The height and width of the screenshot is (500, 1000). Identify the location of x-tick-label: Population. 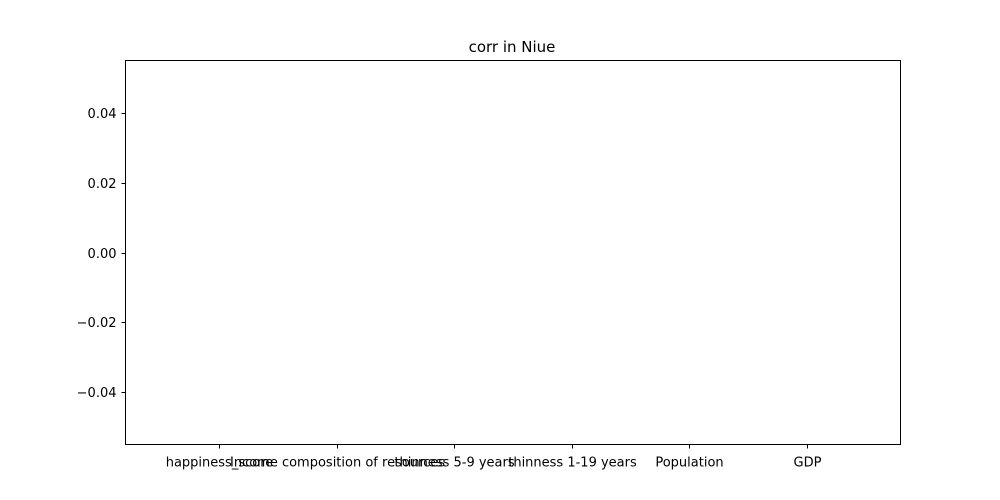
(689, 463).